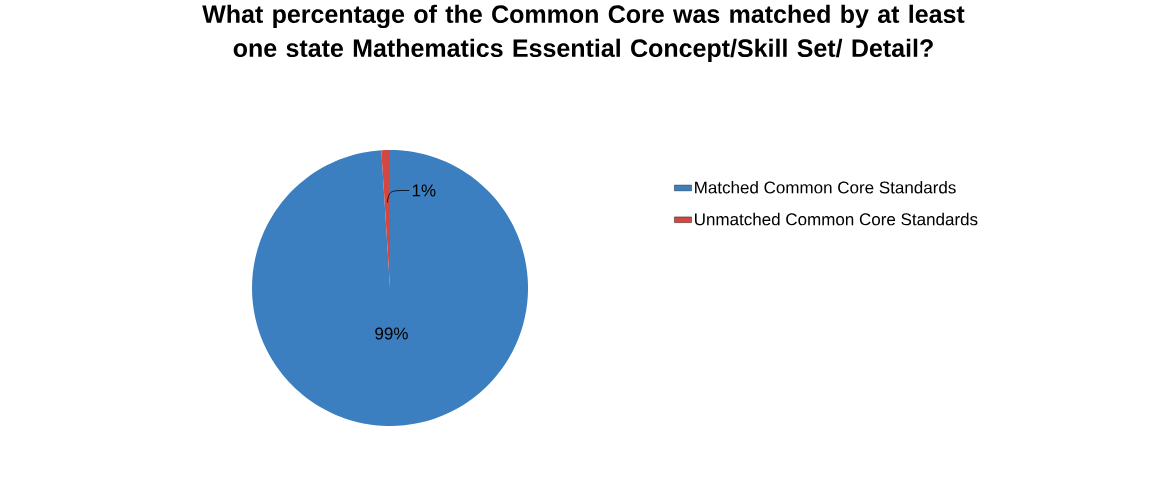 The height and width of the screenshot is (478, 1167). What do you see at coordinates (836, 219) in the screenshot?
I see `legend-label: Unmatched Common Core Standards` at bounding box center [836, 219].